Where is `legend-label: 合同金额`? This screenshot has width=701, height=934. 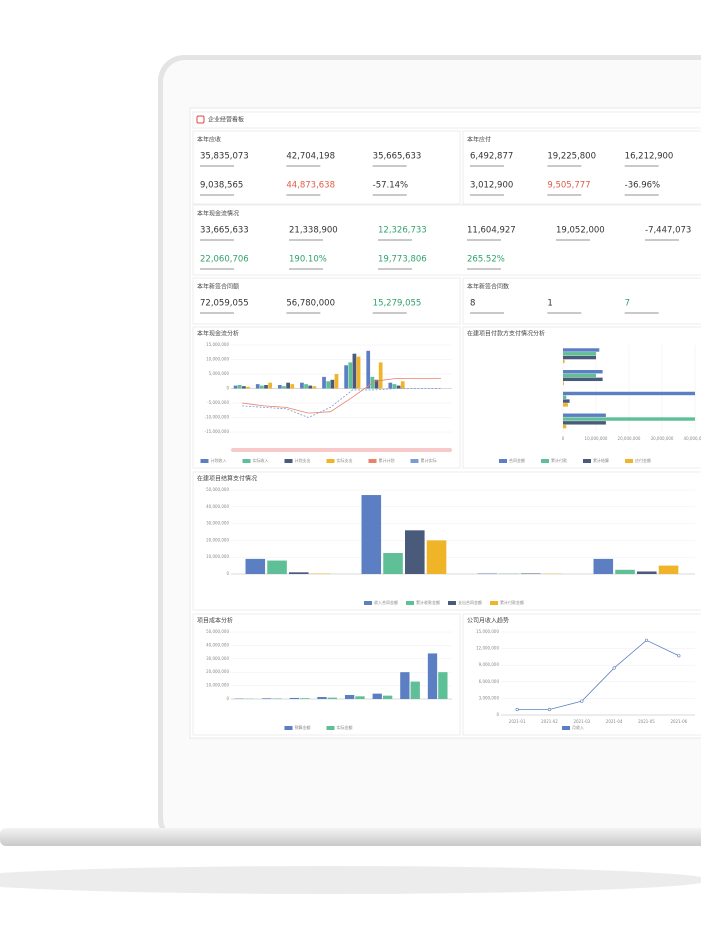 legend-label: 合同金额 is located at coordinates (517, 460).